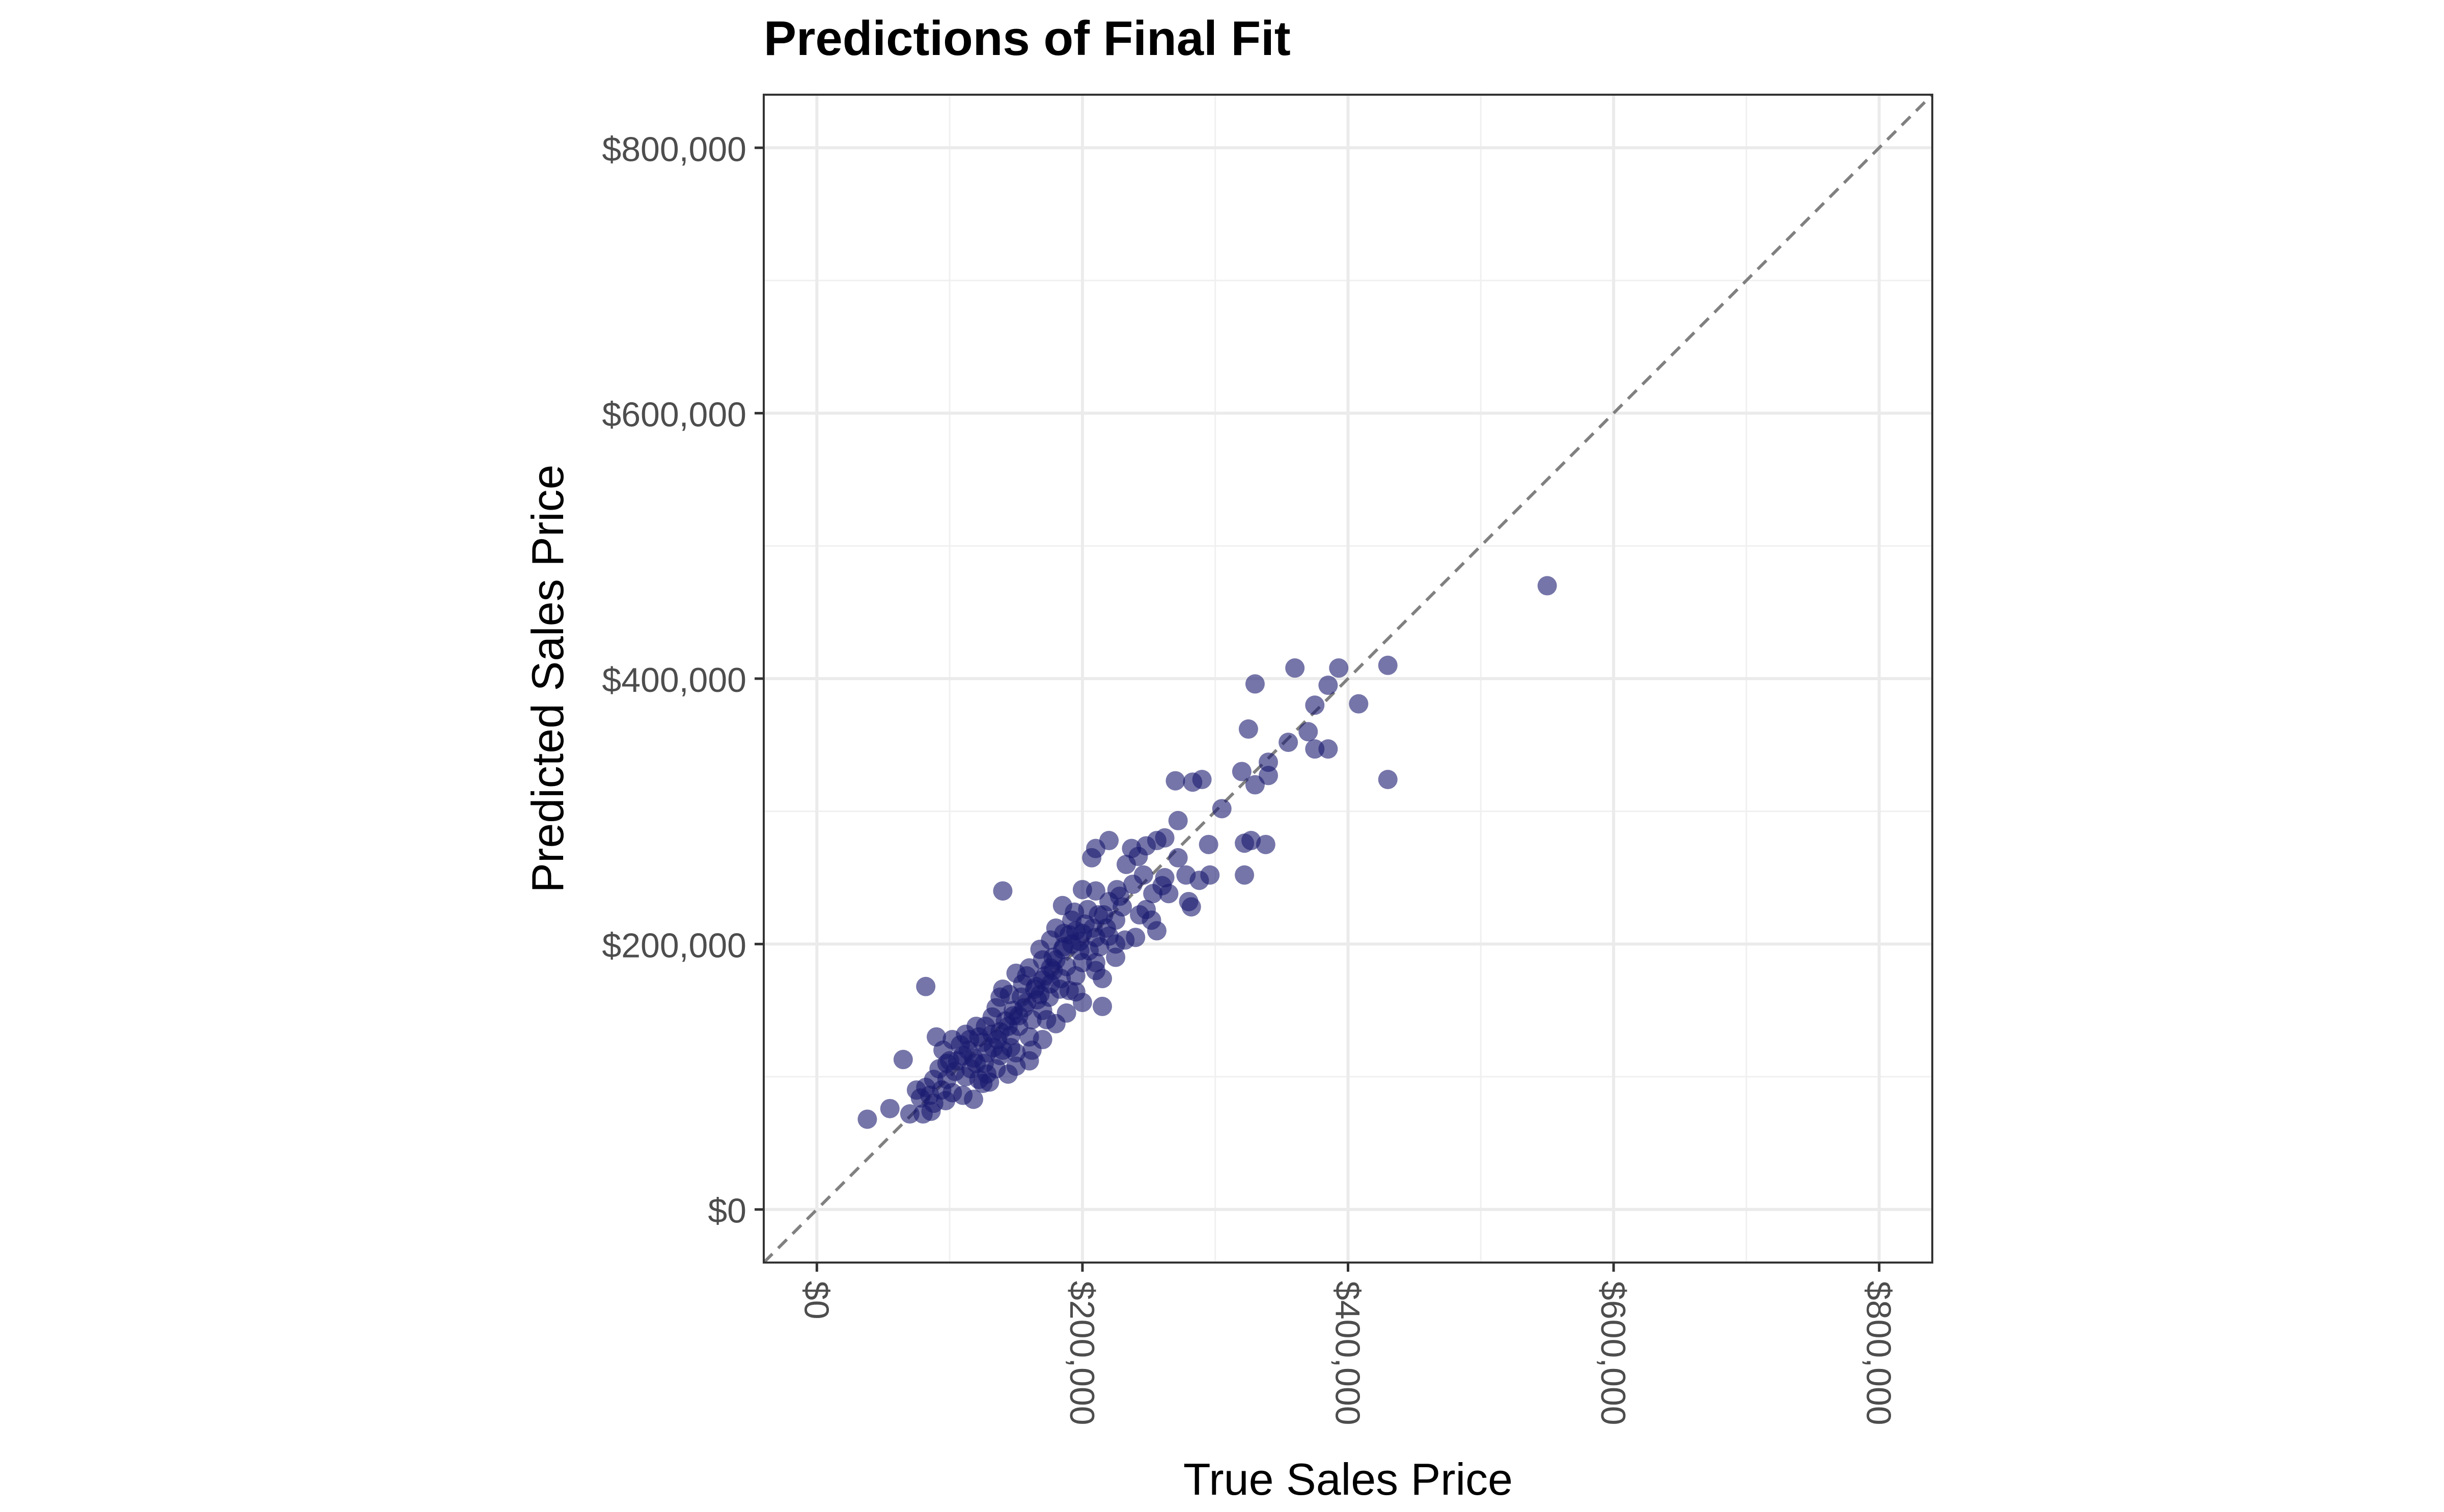 The image size is (2444, 1512). Describe the element at coordinates (1082, 1353) in the screenshot. I see `x-tick-label: $200,000` at that location.